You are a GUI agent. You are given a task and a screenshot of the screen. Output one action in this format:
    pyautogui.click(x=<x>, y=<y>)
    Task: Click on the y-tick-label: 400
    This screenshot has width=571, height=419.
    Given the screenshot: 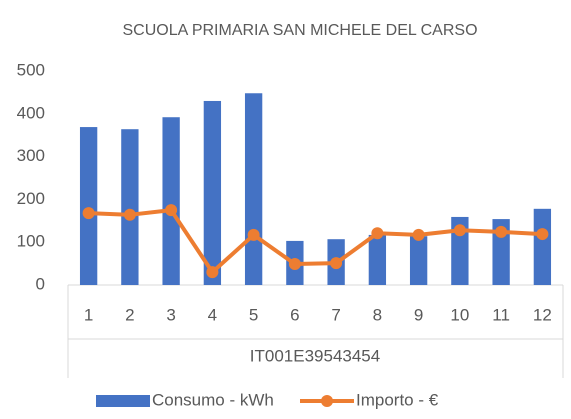 What is the action you would take?
    pyautogui.click(x=31, y=112)
    